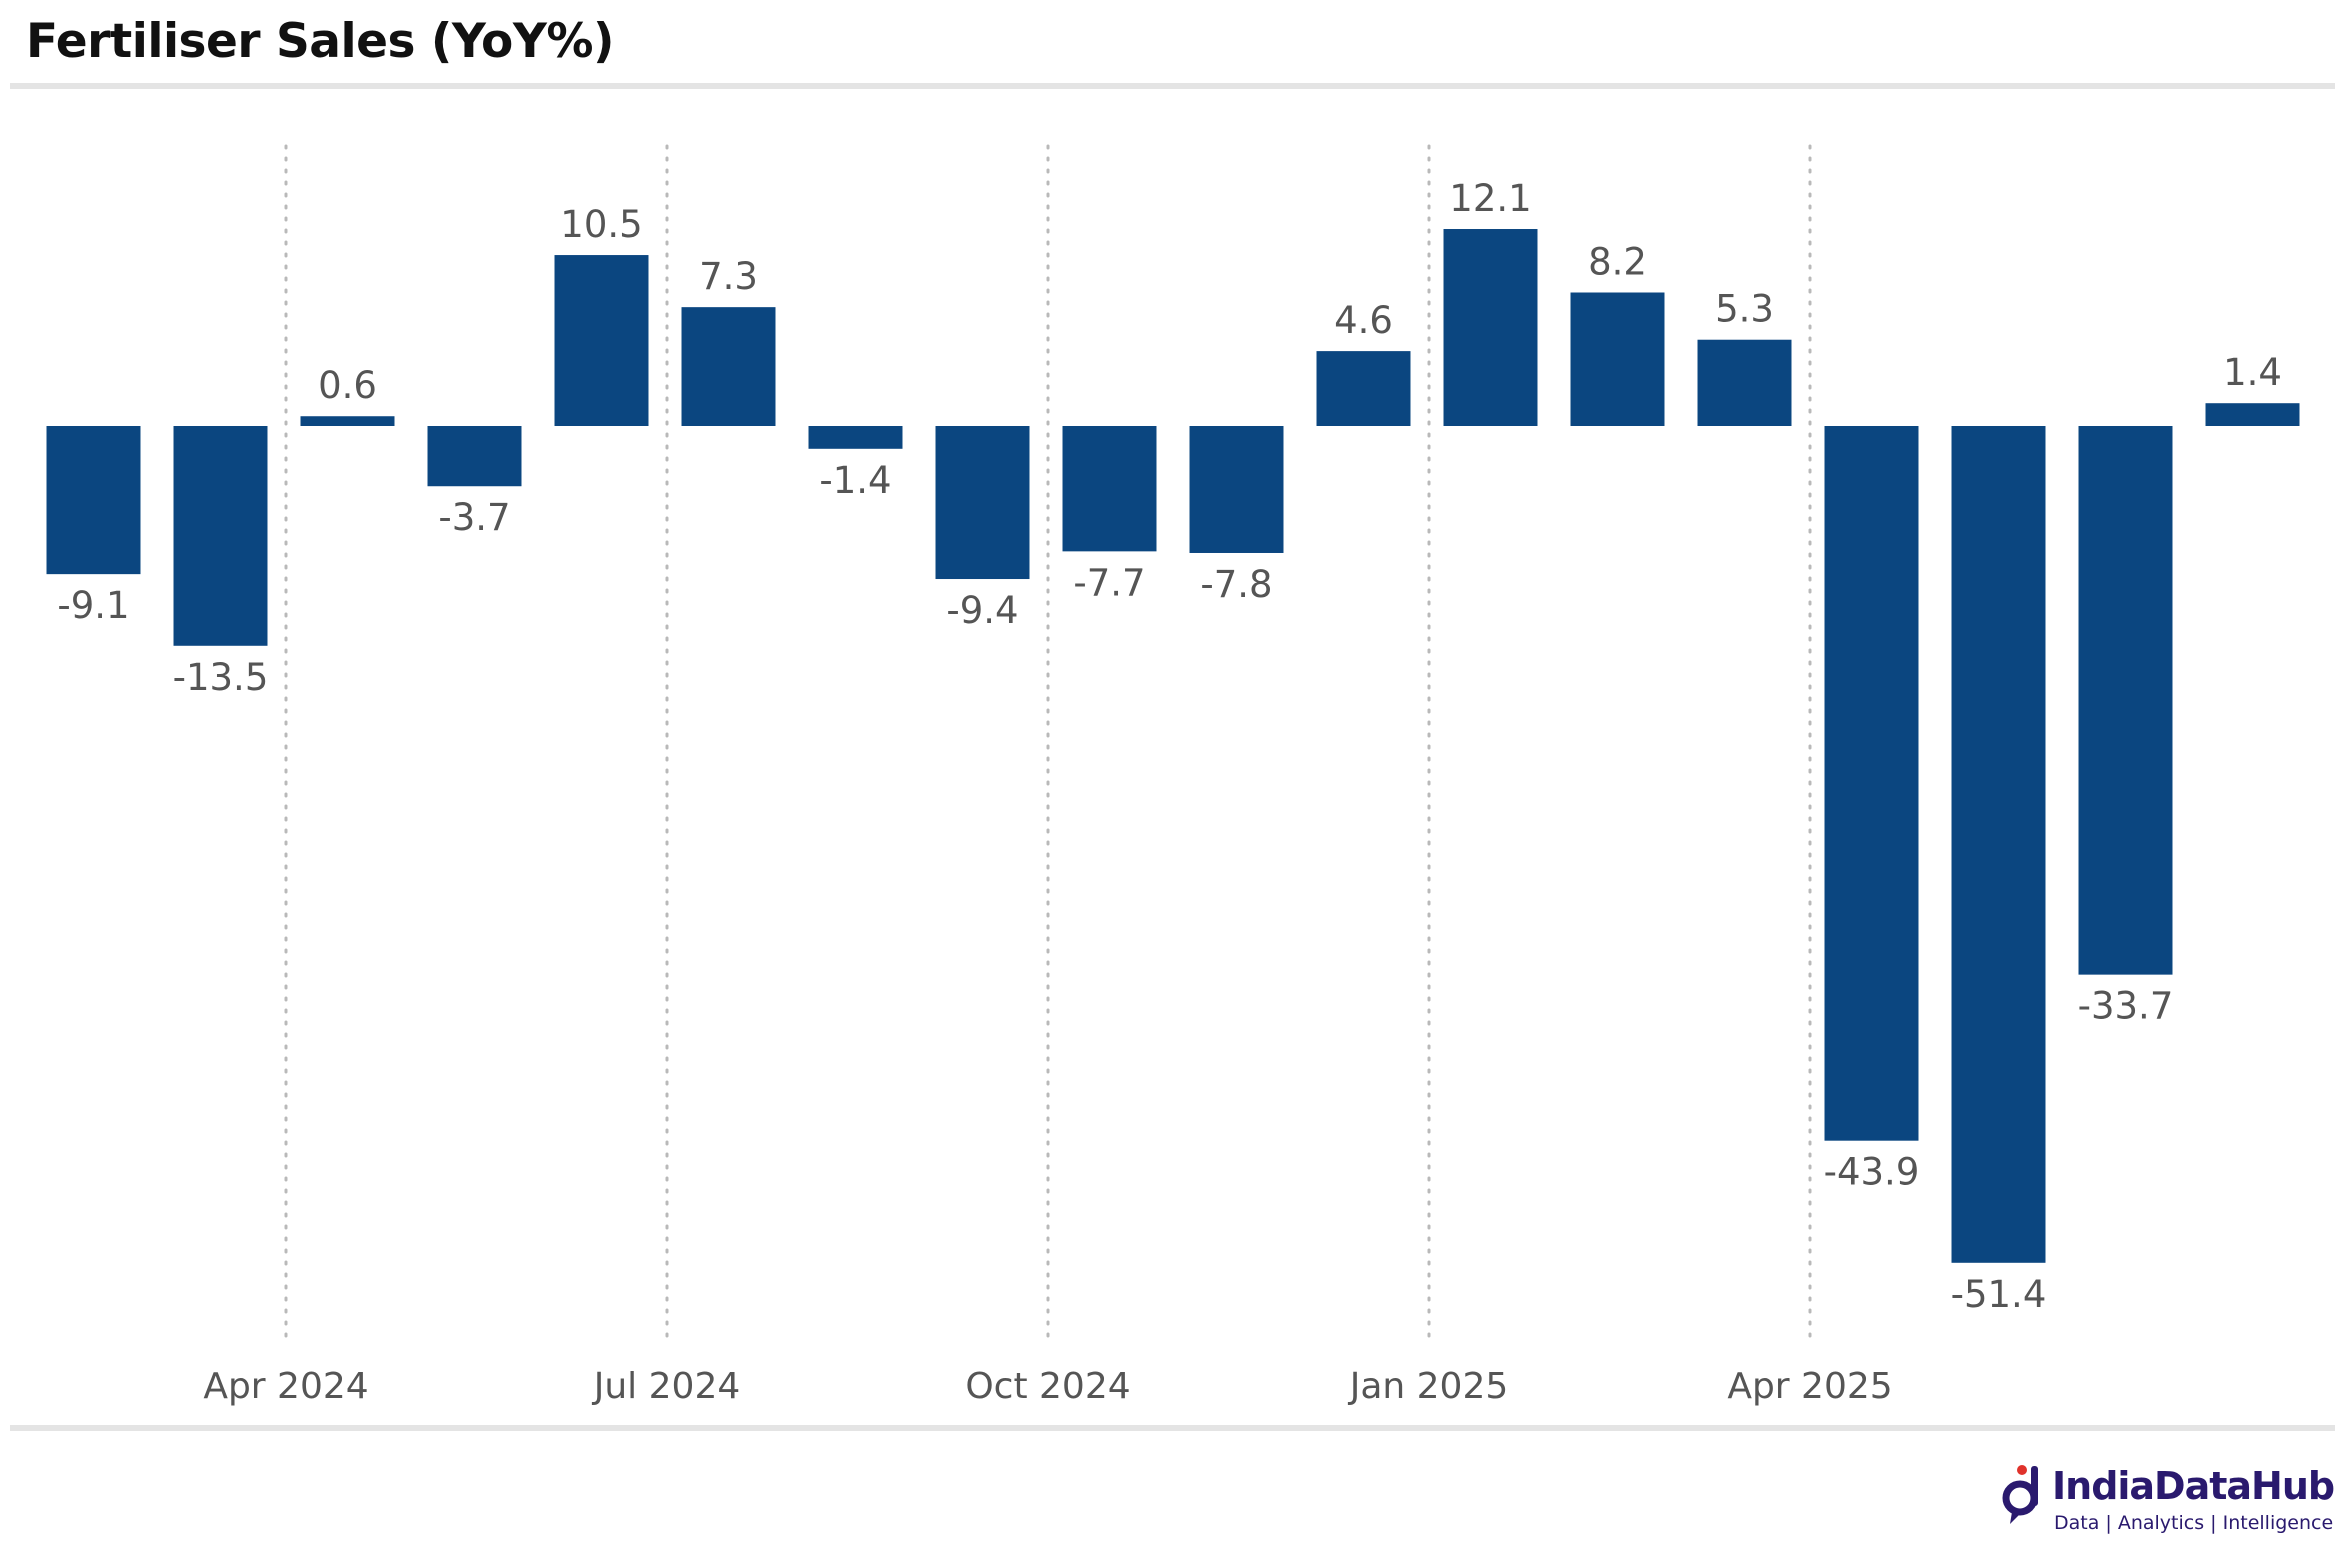 The image size is (2342, 1551). I want to click on data-label: -7.7, so click(1109, 582).